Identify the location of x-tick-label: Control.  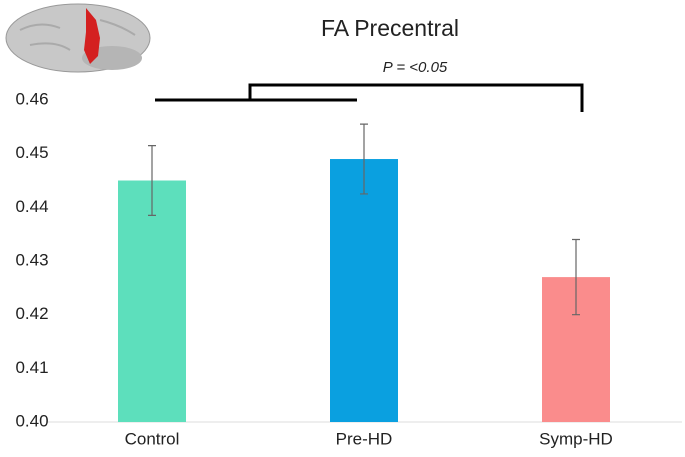
(152, 438).